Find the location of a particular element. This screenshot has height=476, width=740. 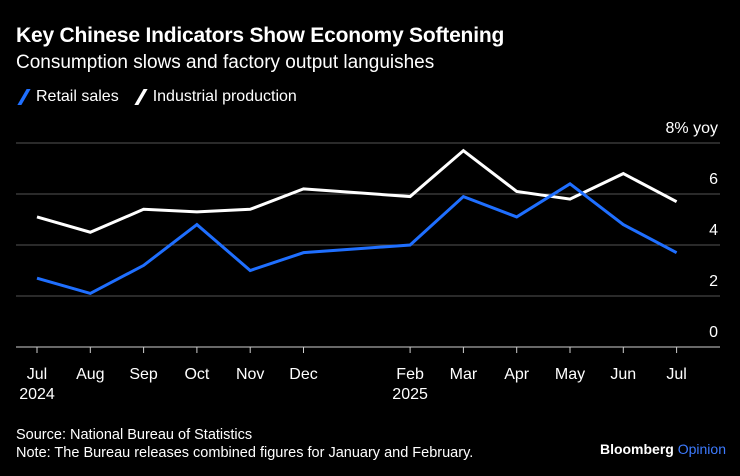

legend-item-industrial: Industrial production is located at coordinates (215, 97).